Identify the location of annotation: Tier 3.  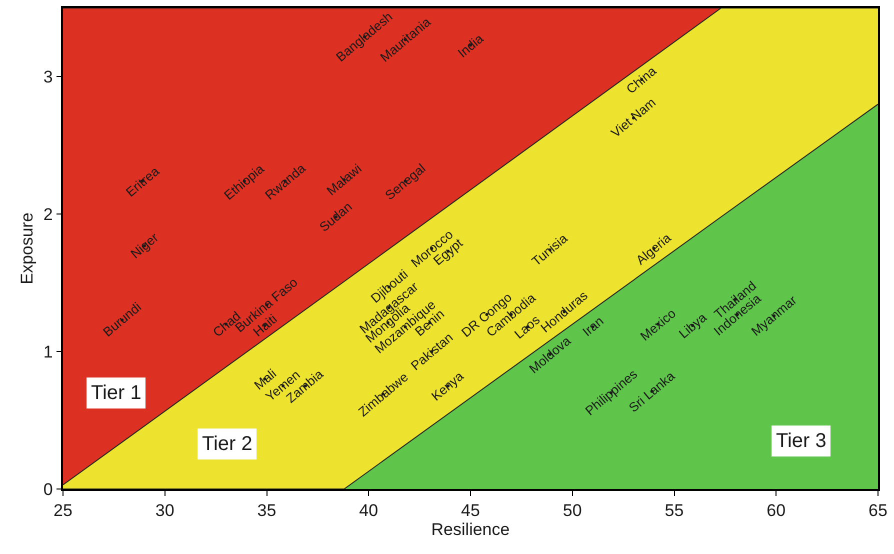
(801, 441).